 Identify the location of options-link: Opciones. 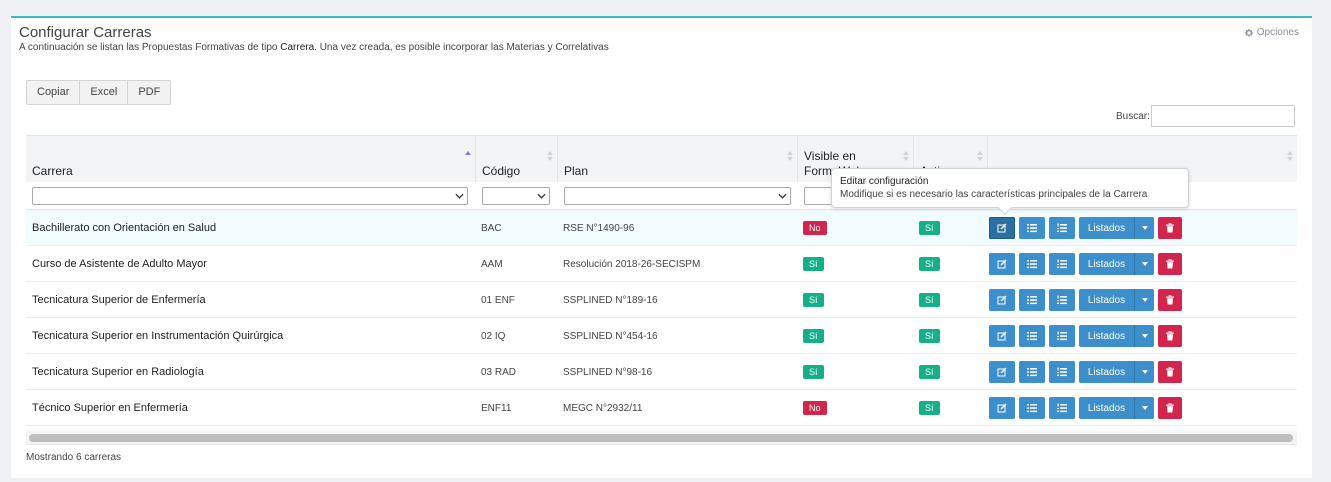
(1271, 32).